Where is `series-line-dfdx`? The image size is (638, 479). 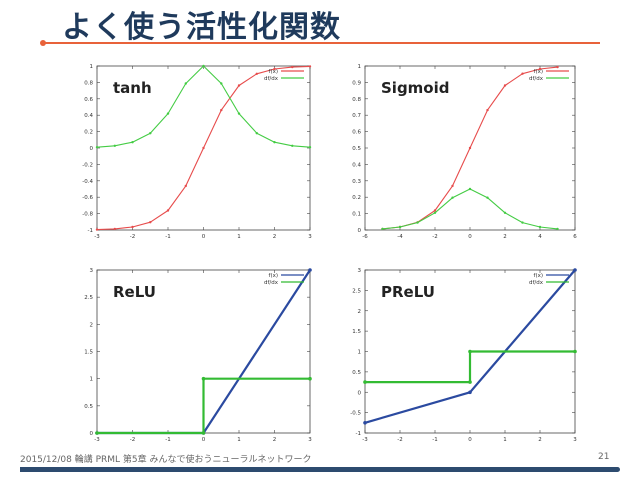
series-line-dfdx is located at coordinates (470, 209).